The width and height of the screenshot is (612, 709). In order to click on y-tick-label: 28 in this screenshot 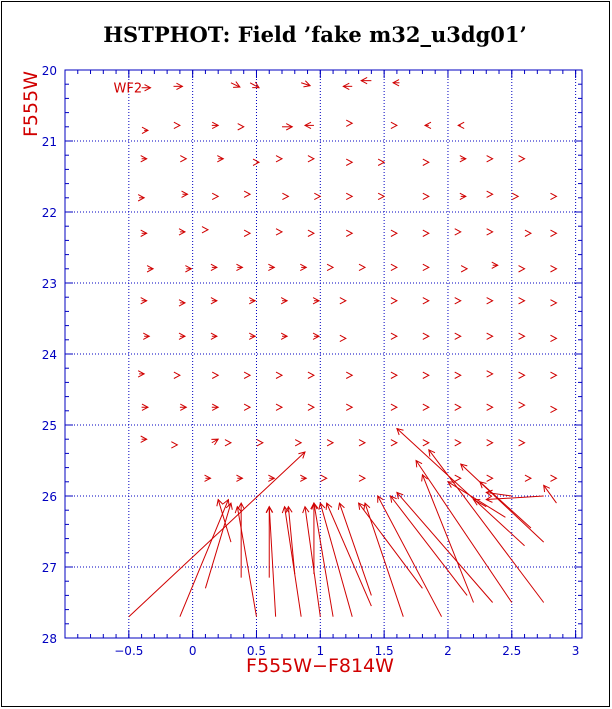, I will do `click(49, 639)`.